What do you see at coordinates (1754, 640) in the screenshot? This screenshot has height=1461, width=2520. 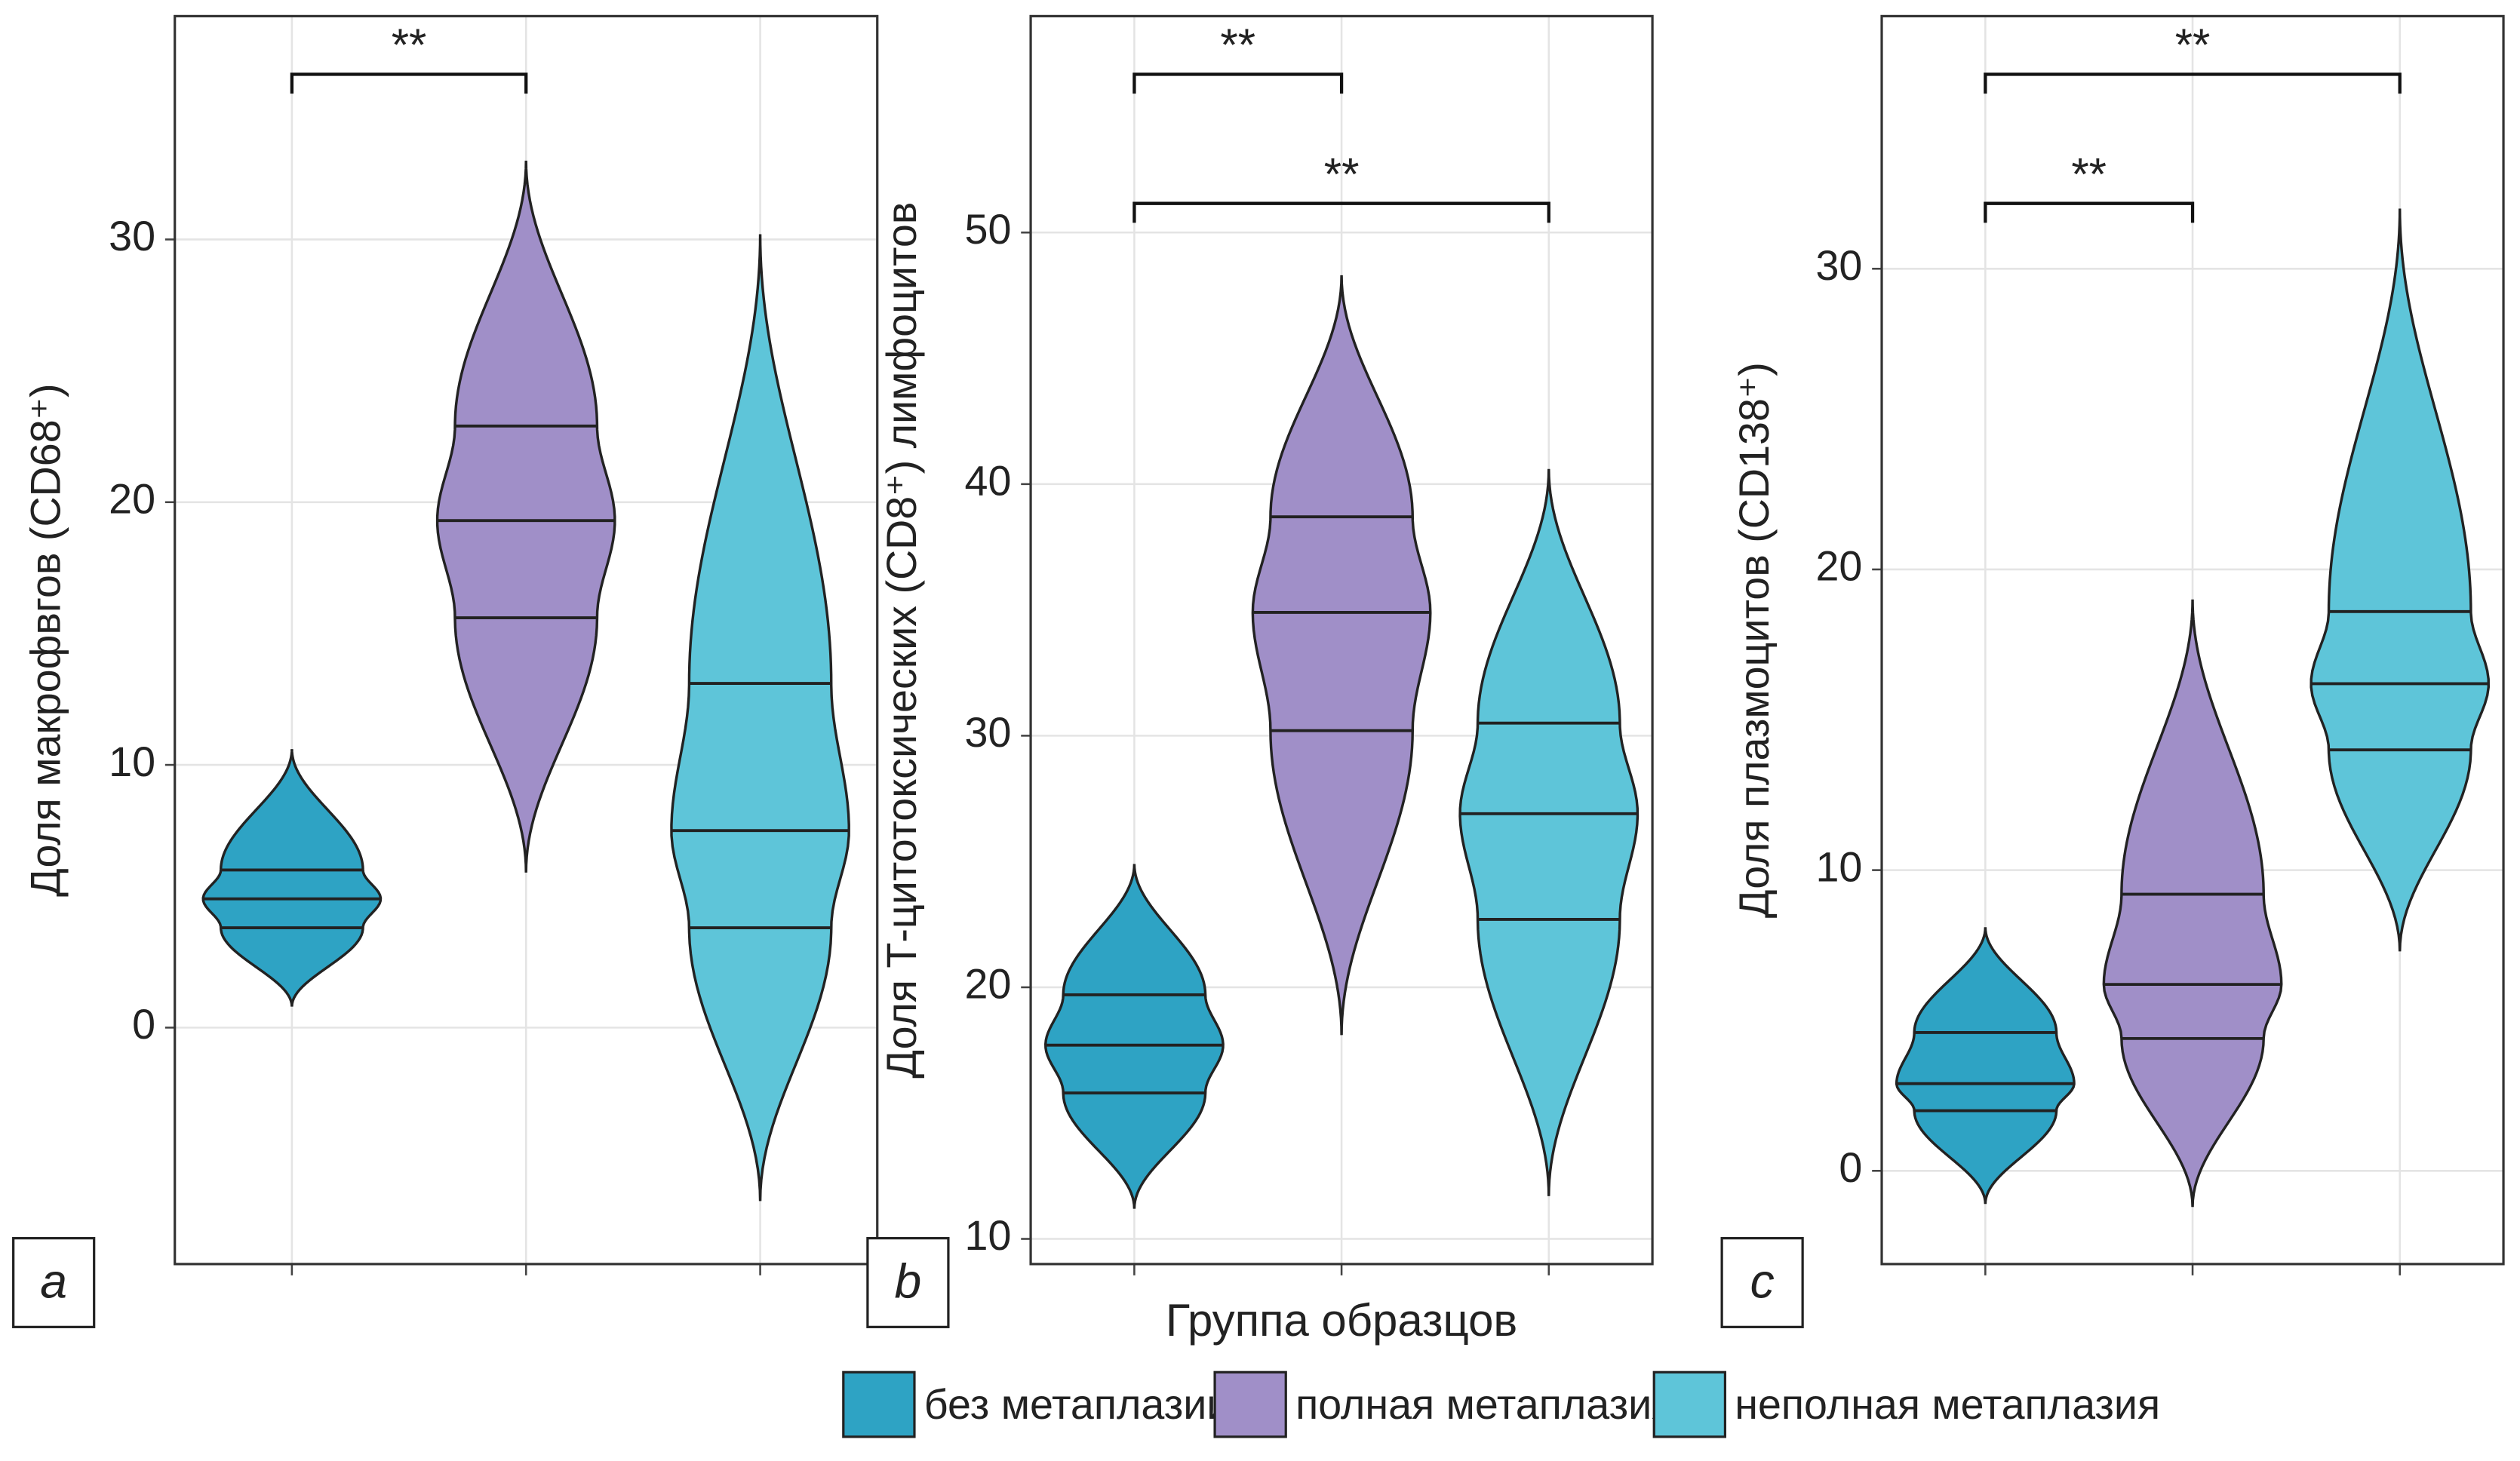 I see `y-axis-label: Доля плазмоцитов (CD138⁺)` at bounding box center [1754, 640].